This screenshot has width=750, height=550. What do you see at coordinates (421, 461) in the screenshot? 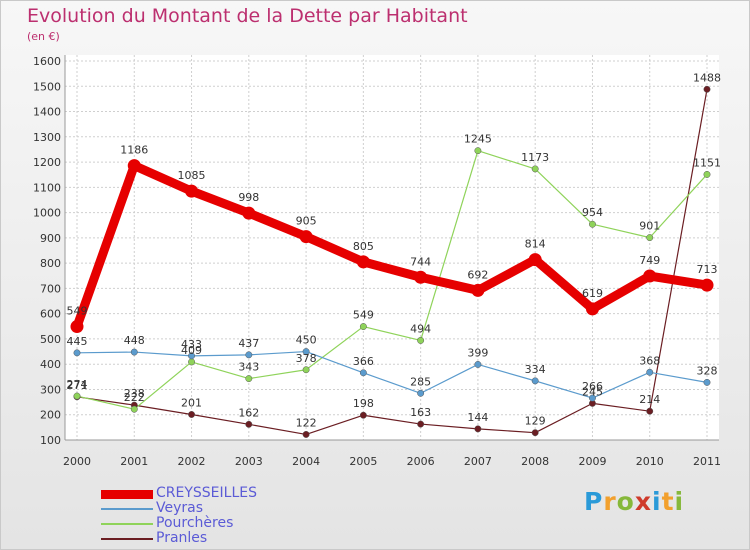
I see `x-tick-label: 2006` at bounding box center [421, 461].